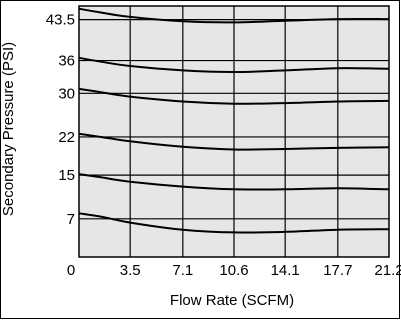 The height and width of the screenshot is (320, 401). What do you see at coordinates (71, 270) in the screenshot?
I see `x-tick-label: 0` at bounding box center [71, 270].